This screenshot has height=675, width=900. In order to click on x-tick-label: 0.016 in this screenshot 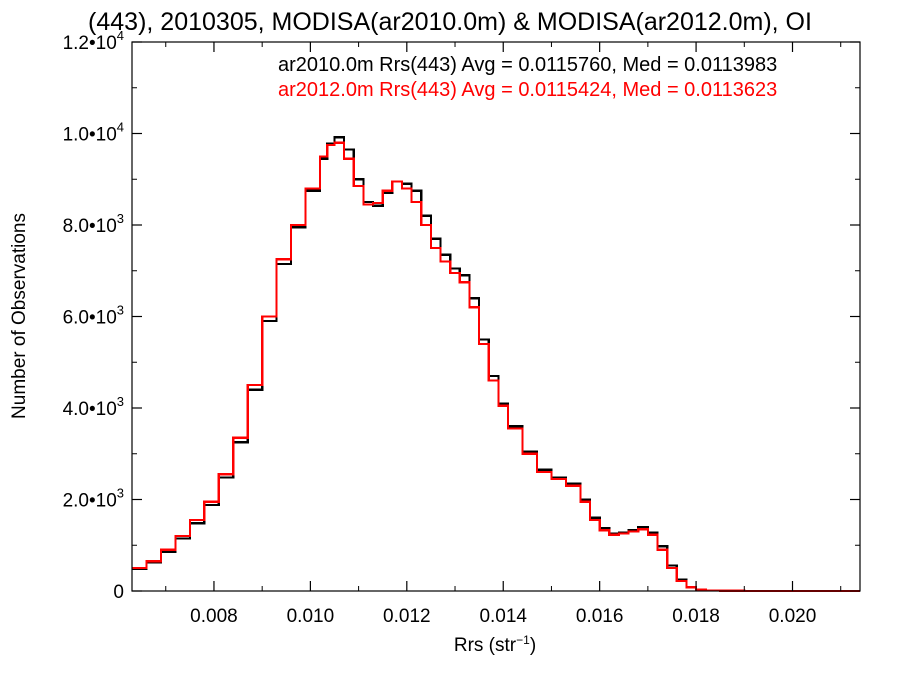, I will do `click(600, 616)`.